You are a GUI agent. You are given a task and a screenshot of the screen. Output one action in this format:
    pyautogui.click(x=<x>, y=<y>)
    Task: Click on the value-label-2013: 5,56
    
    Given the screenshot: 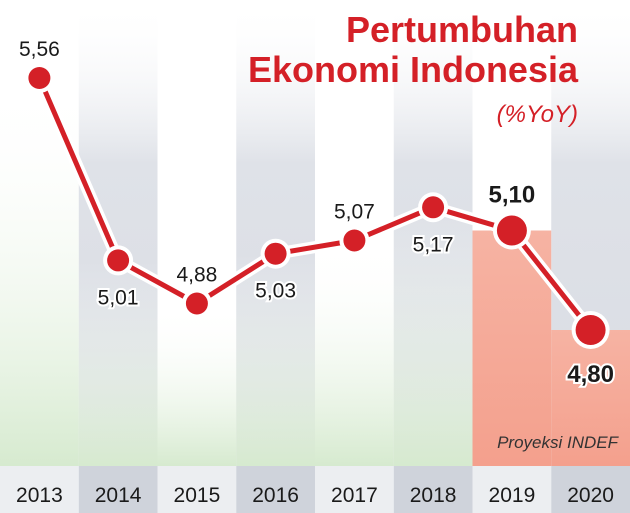 What is the action you would take?
    pyautogui.click(x=39, y=49)
    